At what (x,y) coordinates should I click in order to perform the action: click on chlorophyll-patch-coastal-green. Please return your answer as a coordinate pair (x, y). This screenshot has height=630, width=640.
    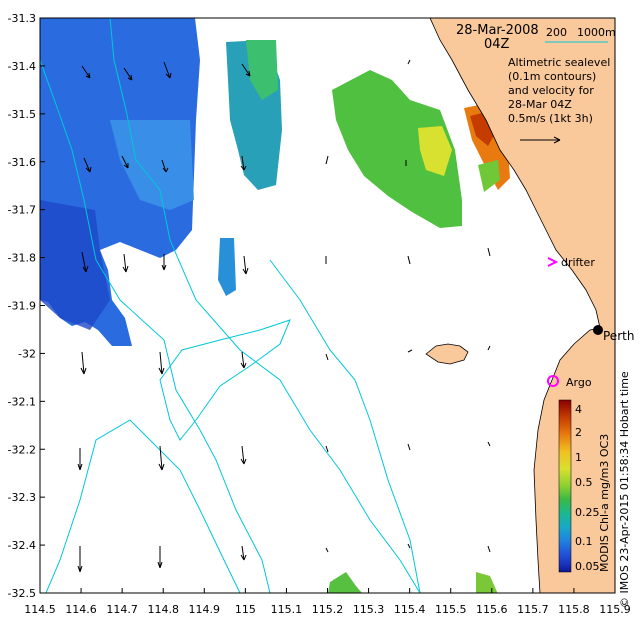
    Looking at the image, I should click on (489, 176).